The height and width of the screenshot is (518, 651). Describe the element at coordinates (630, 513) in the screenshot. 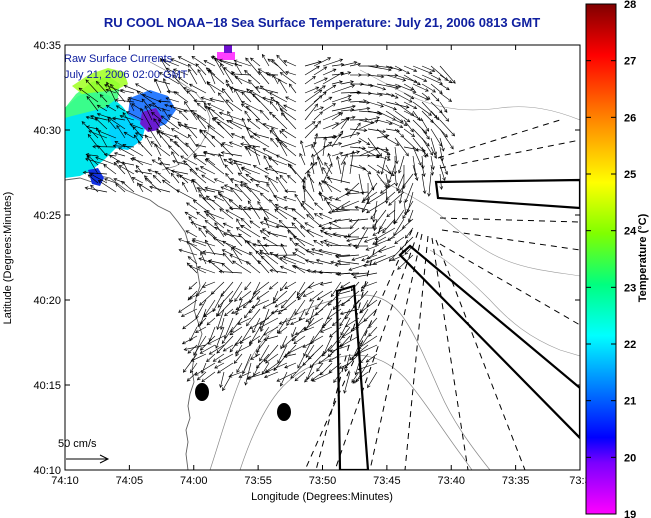

I see `colorbar-tick-label: 19` at that location.